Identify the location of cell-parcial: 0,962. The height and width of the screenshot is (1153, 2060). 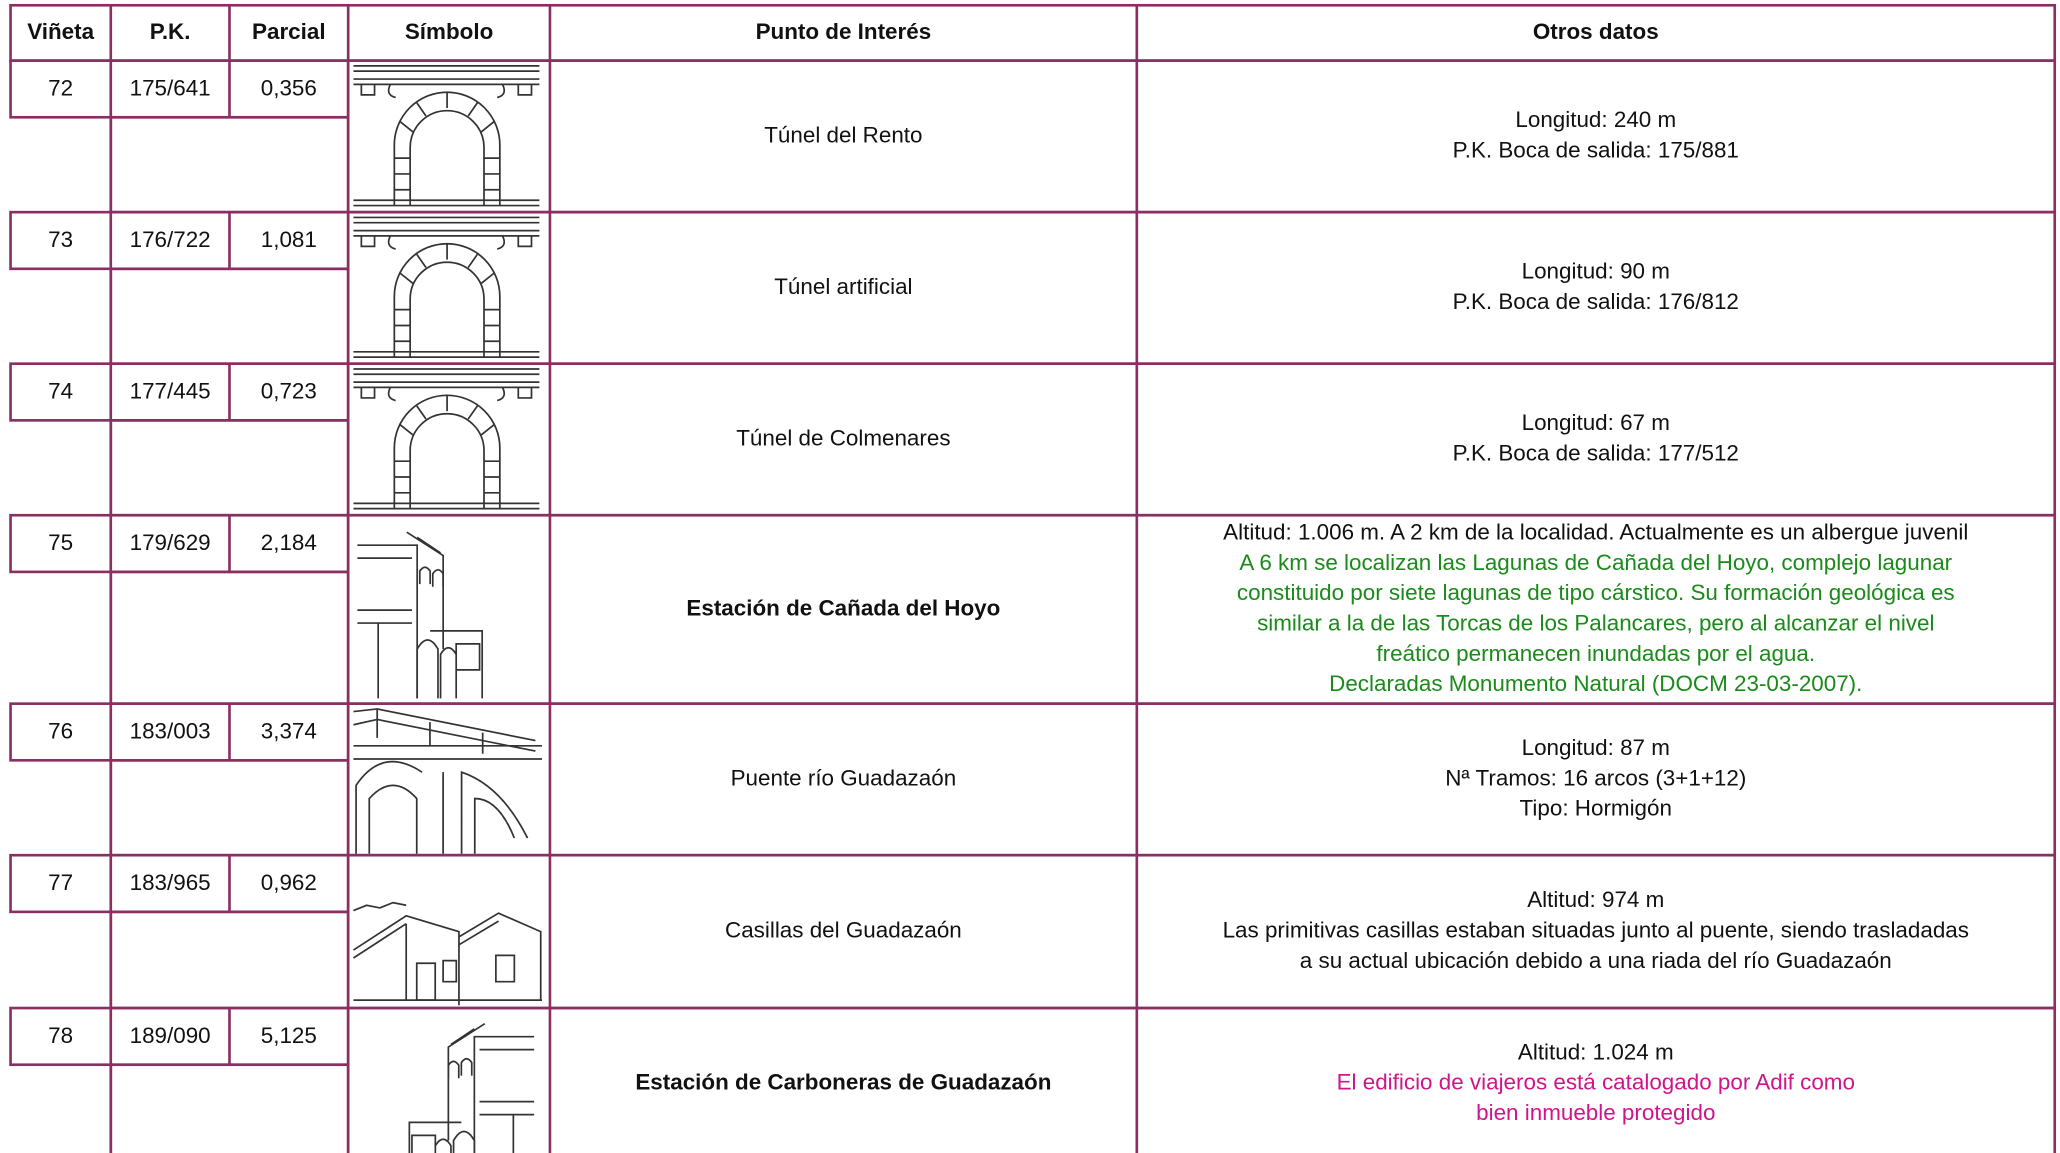
(289, 882).